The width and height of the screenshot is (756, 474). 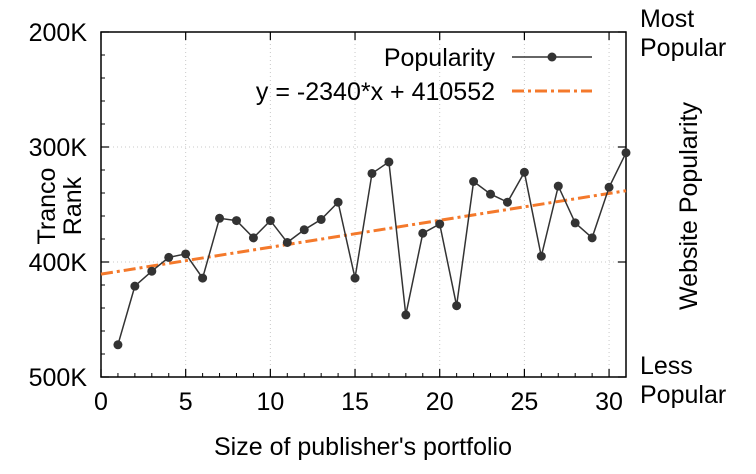 I want to click on legend-label-popularity: Popularity, so click(x=440, y=58).